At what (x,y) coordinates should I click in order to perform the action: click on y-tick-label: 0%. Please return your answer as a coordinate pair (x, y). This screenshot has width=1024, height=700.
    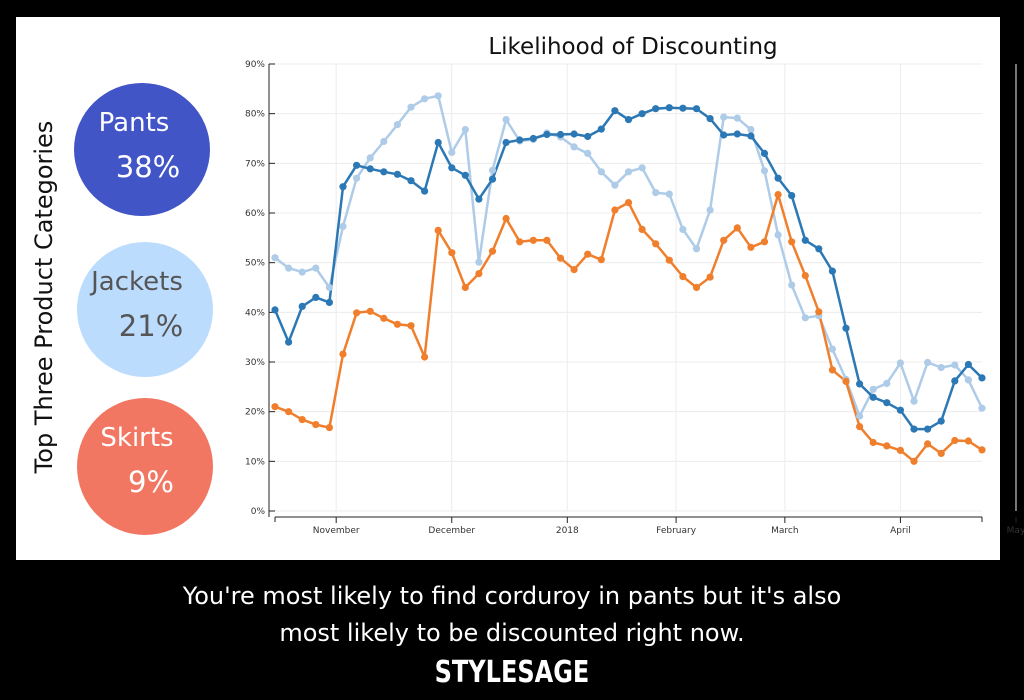
    Looking at the image, I should click on (258, 512).